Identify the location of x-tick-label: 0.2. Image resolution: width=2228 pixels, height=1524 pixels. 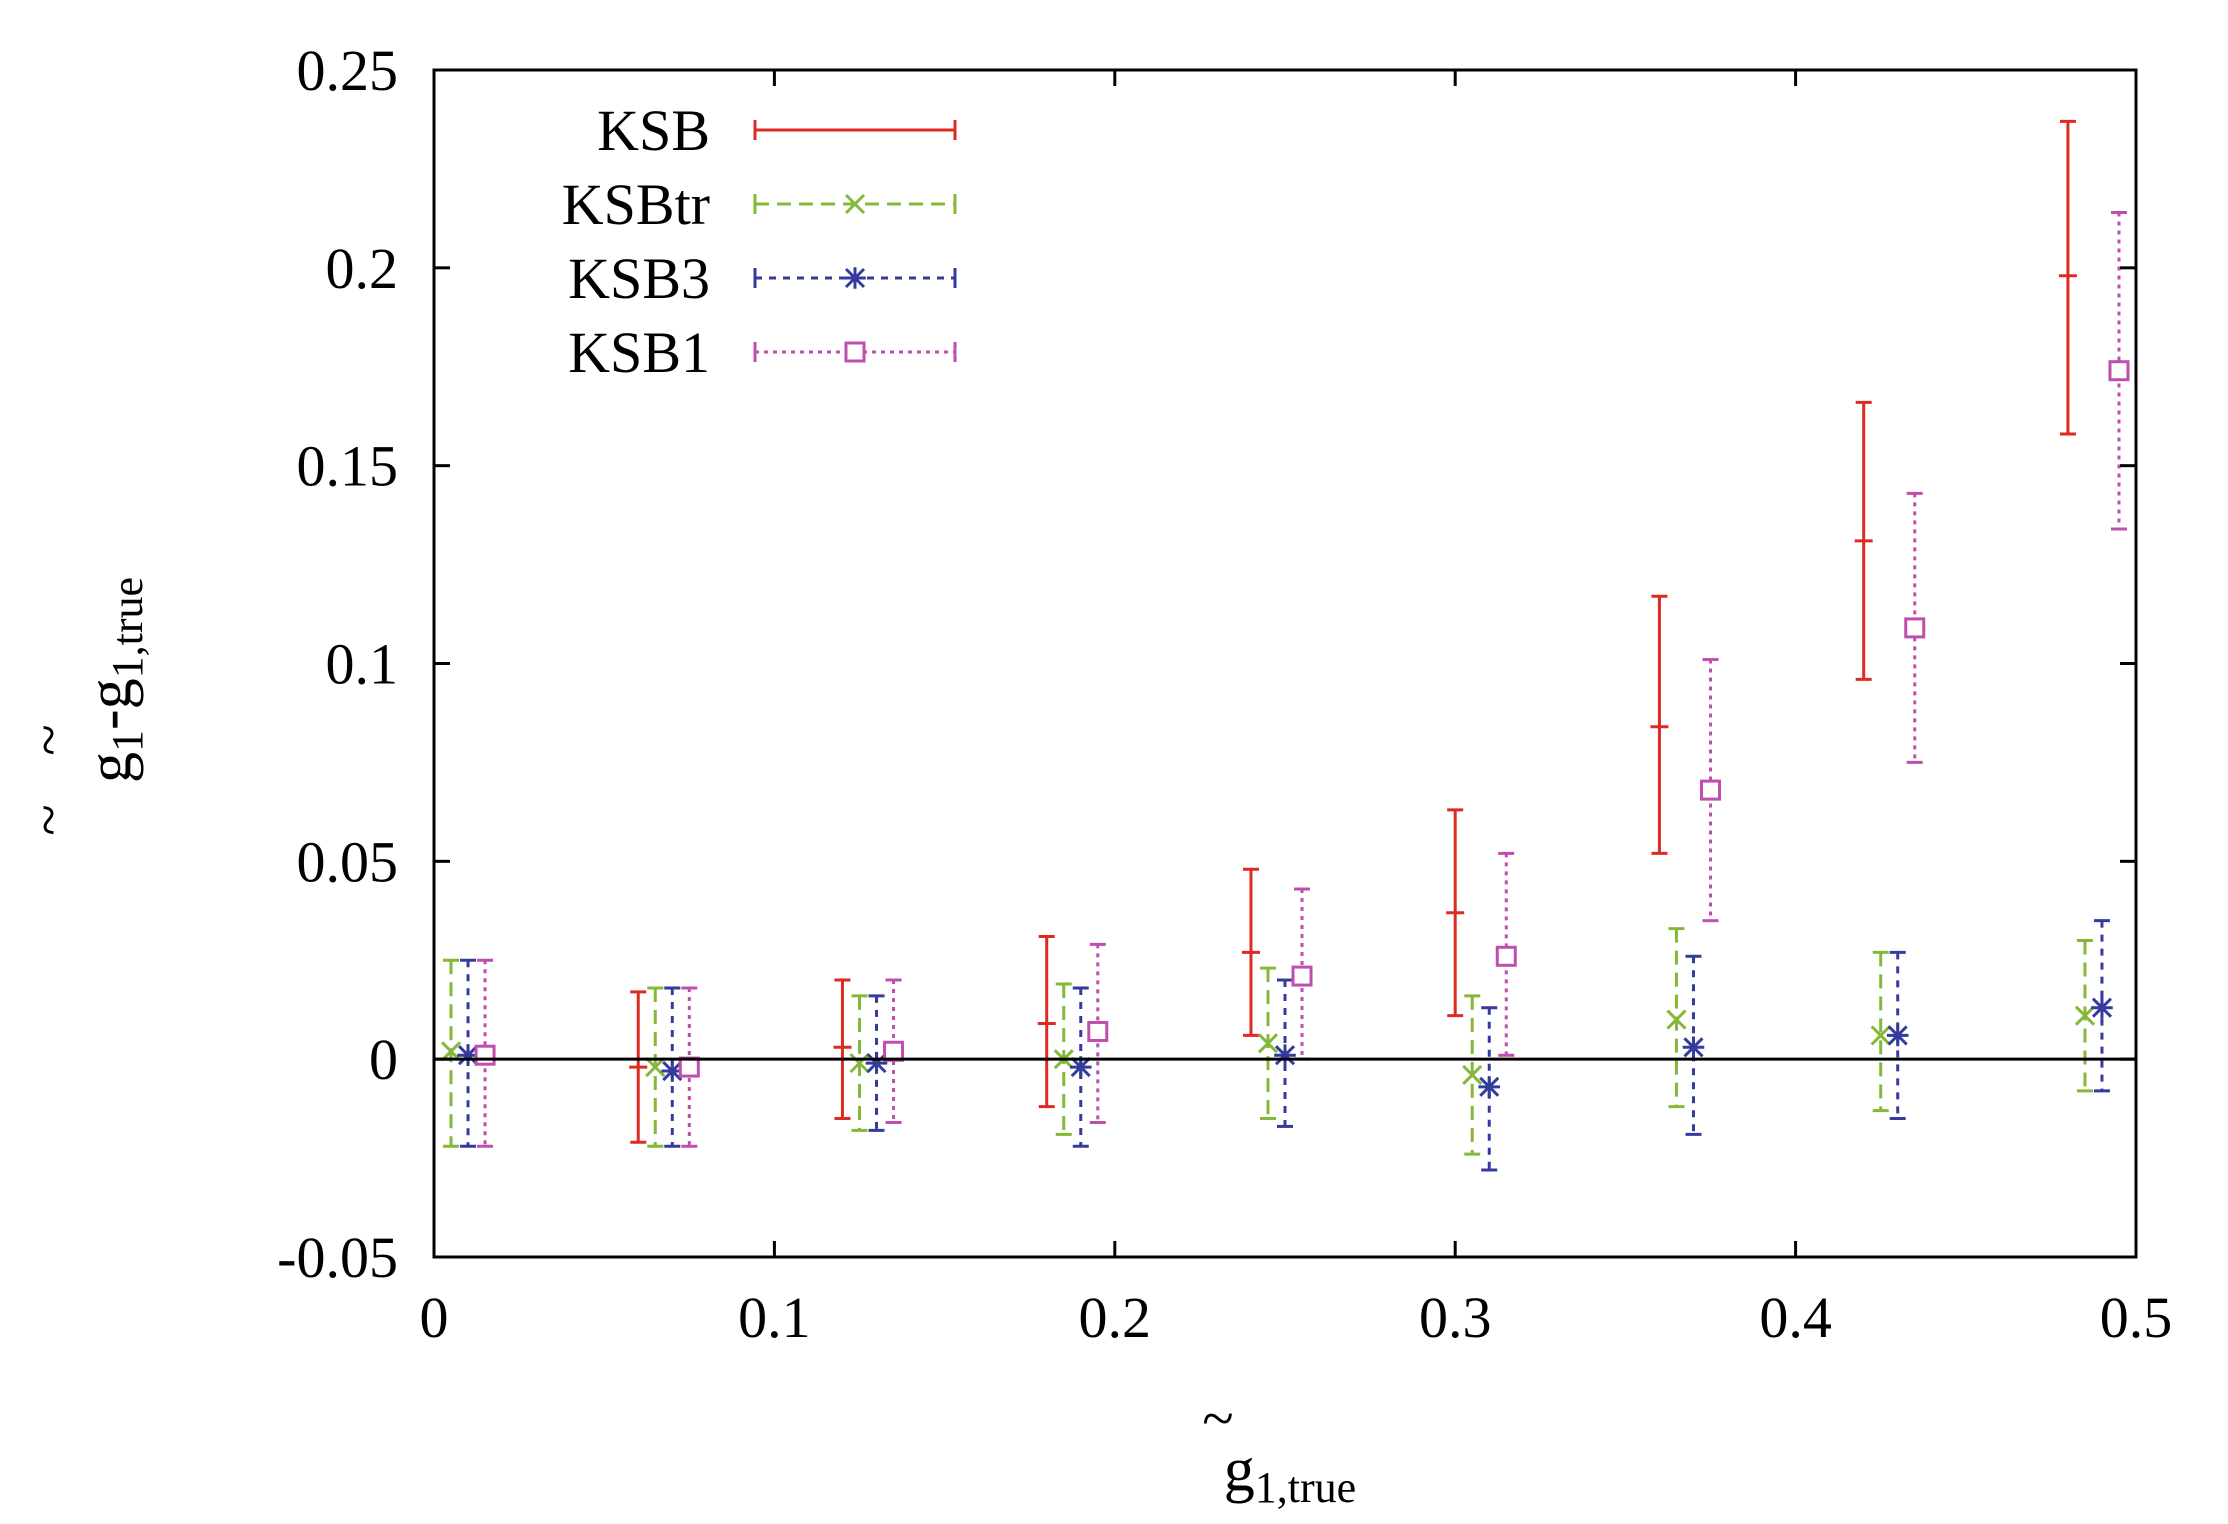
(1115, 1317).